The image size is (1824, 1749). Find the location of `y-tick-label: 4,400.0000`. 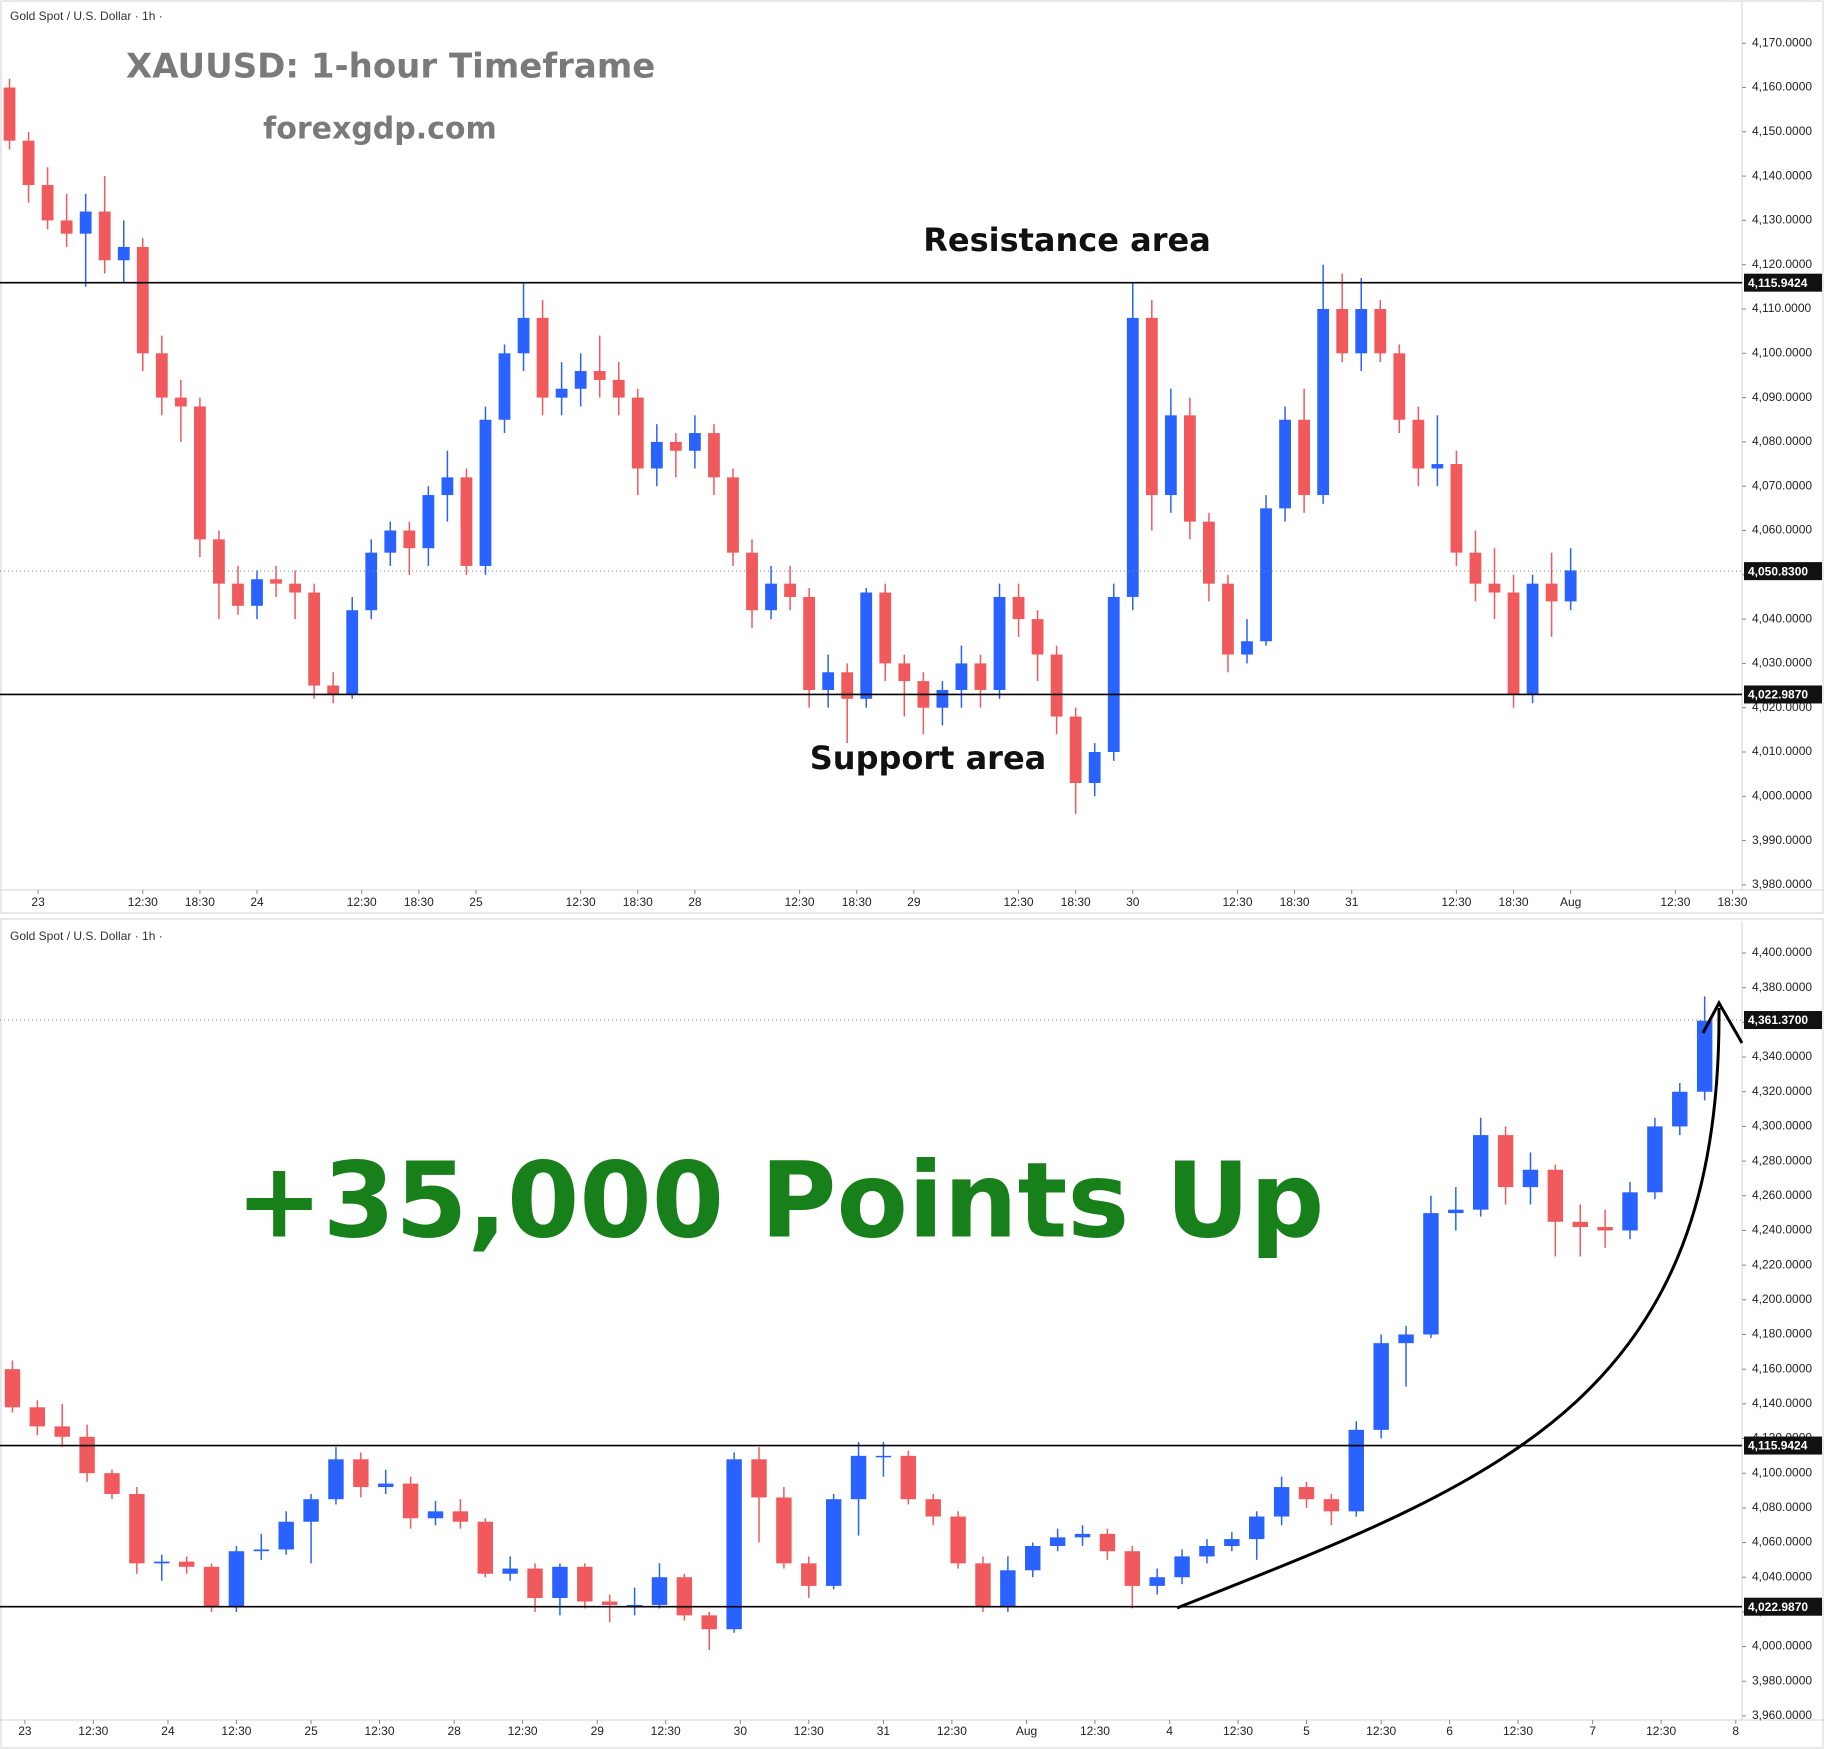

y-tick-label: 4,400.0000 is located at coordinates (1782, 952).